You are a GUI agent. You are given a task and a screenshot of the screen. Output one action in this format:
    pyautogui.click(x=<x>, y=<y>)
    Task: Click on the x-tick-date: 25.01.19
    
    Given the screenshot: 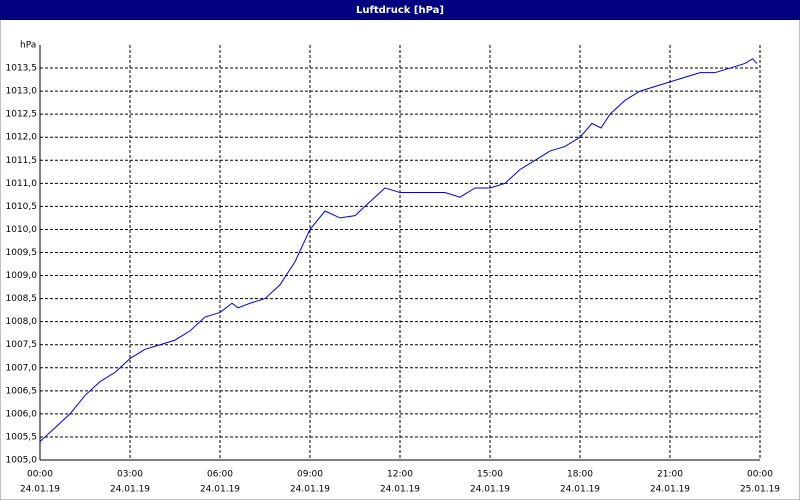 What is the action you would take?
    pyautogui.click(x=760, y=490)
    